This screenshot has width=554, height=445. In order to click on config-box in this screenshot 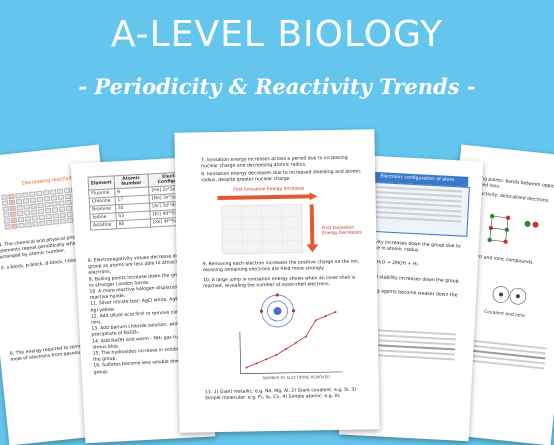, I will do `click(416, 209)`.